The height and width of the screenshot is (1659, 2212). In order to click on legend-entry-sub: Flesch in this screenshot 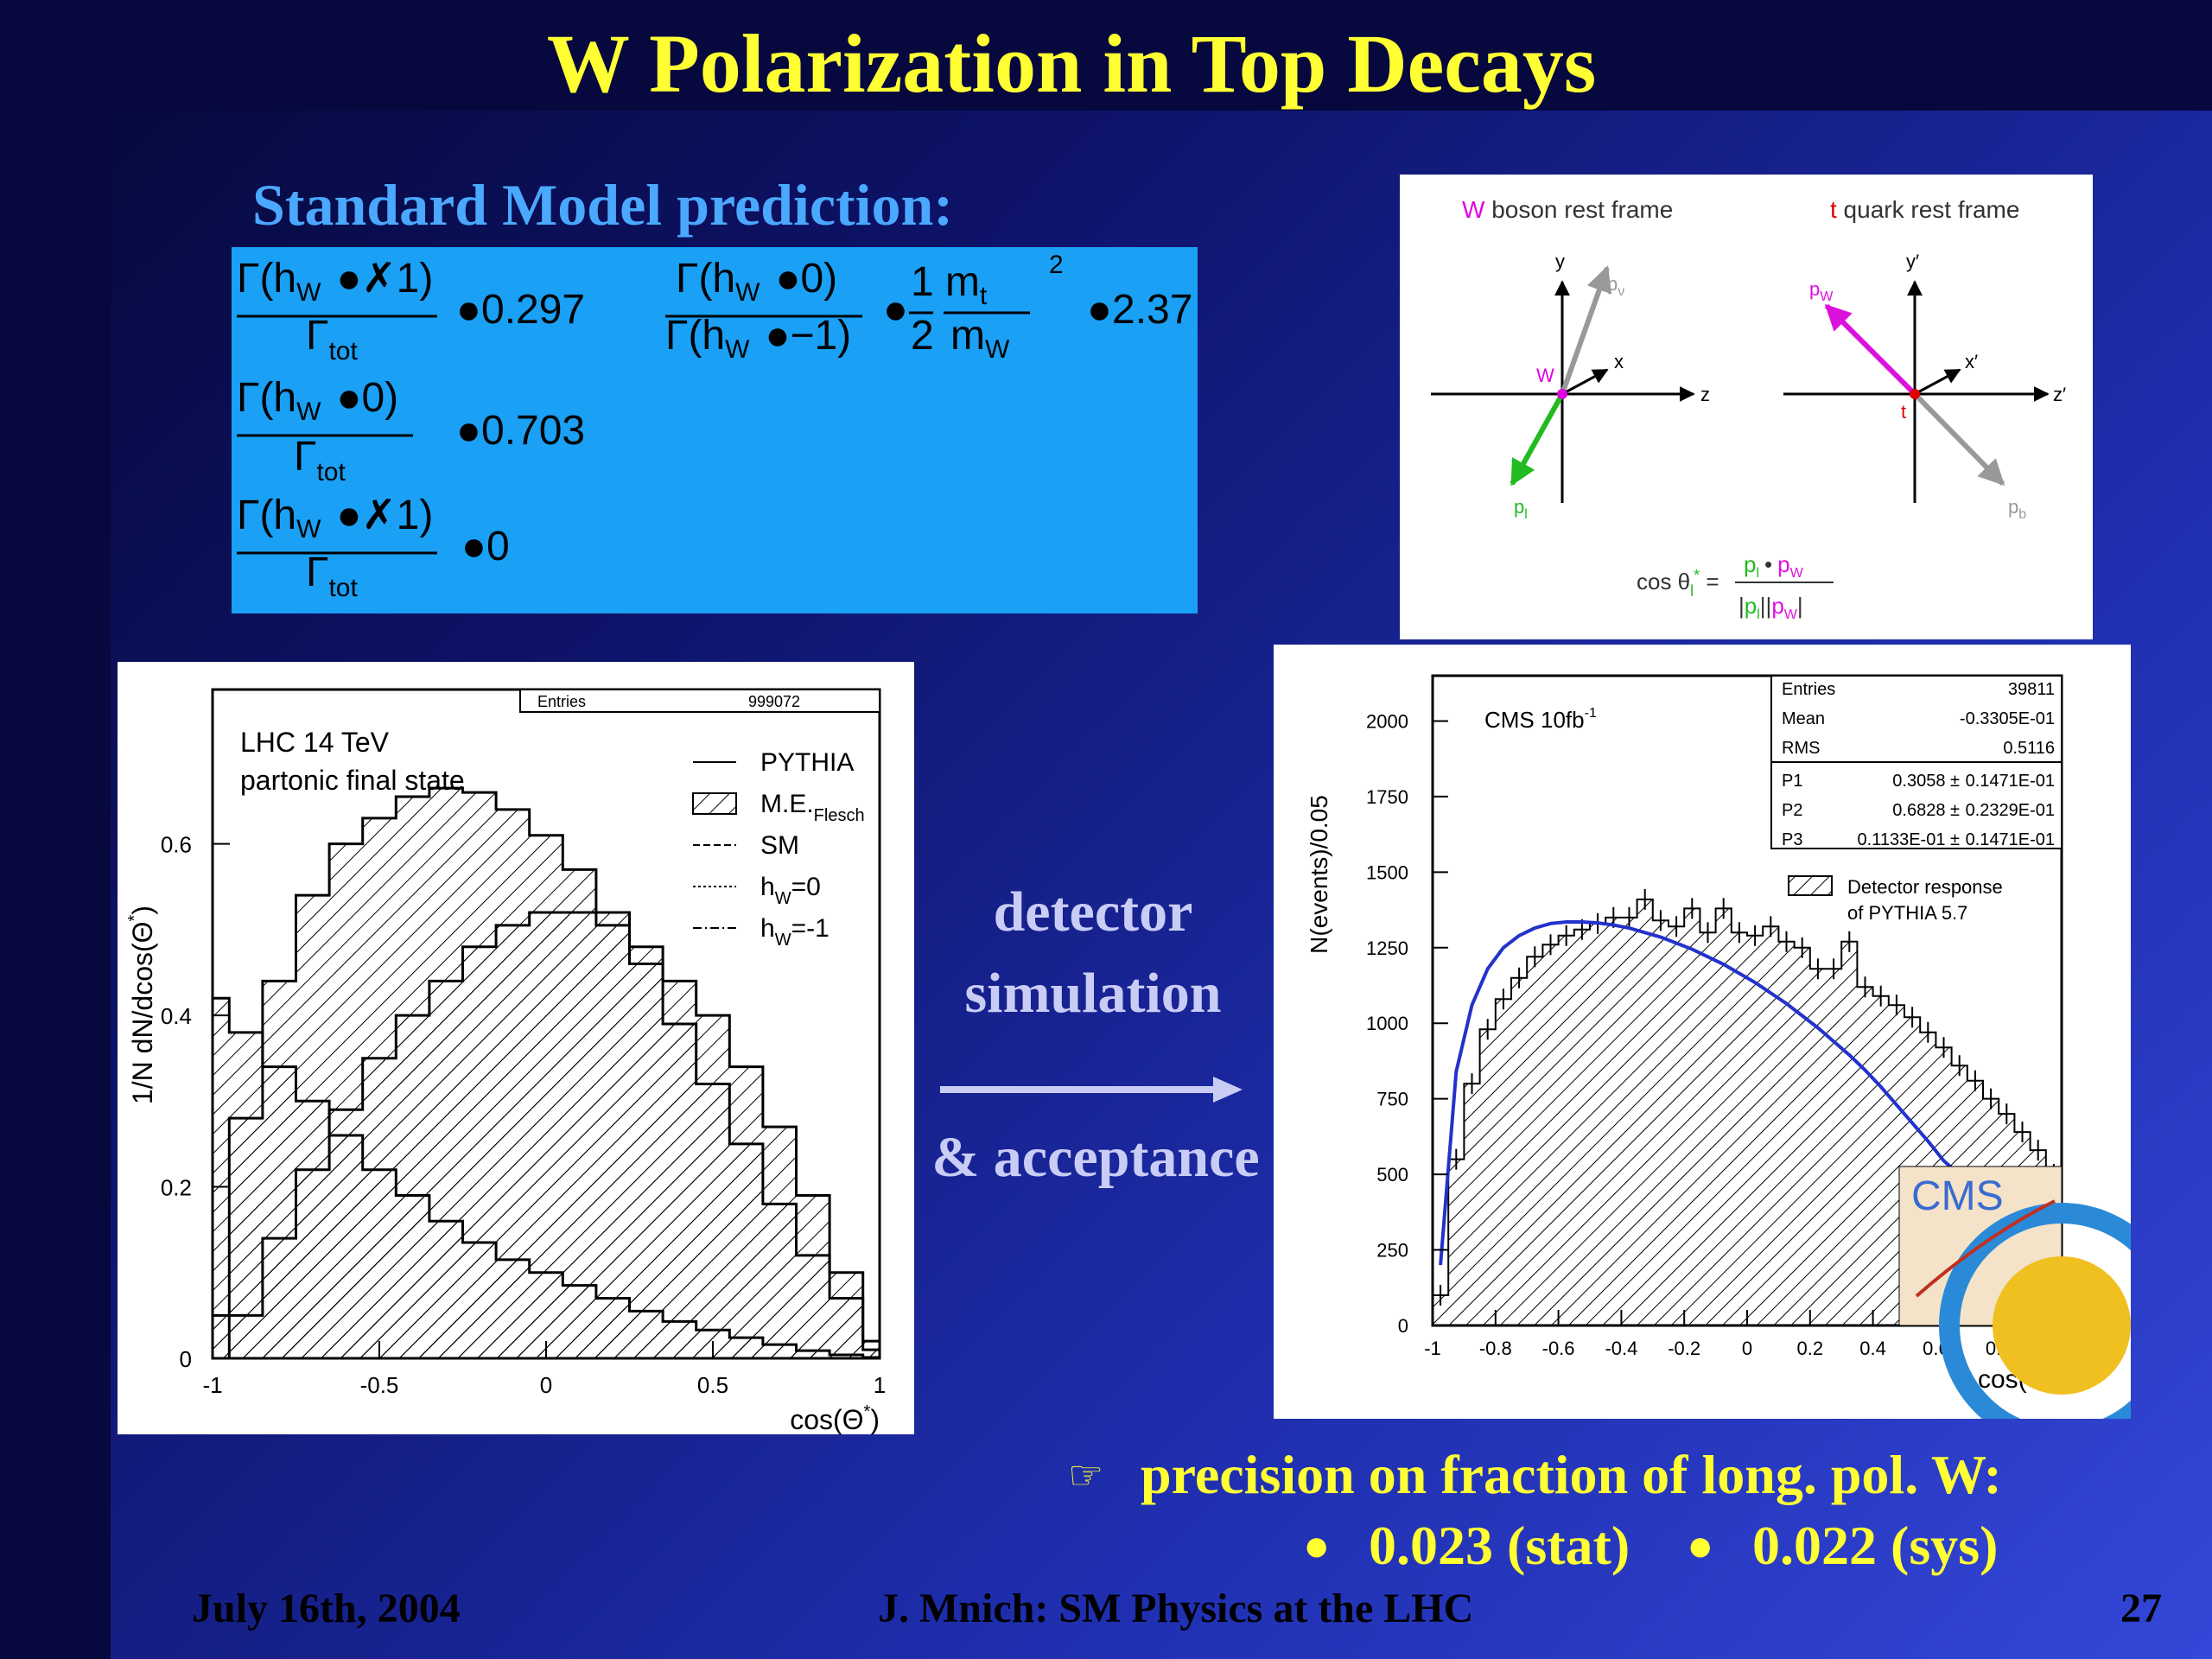, I will do `click(839, 815)`.